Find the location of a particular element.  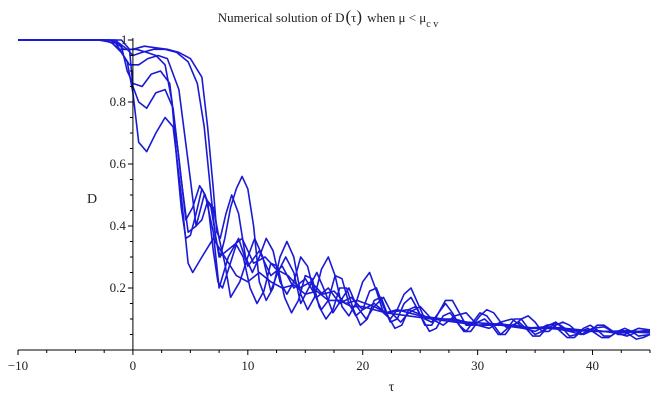

x-axis-label: τ is located at coordinates (392, 387).